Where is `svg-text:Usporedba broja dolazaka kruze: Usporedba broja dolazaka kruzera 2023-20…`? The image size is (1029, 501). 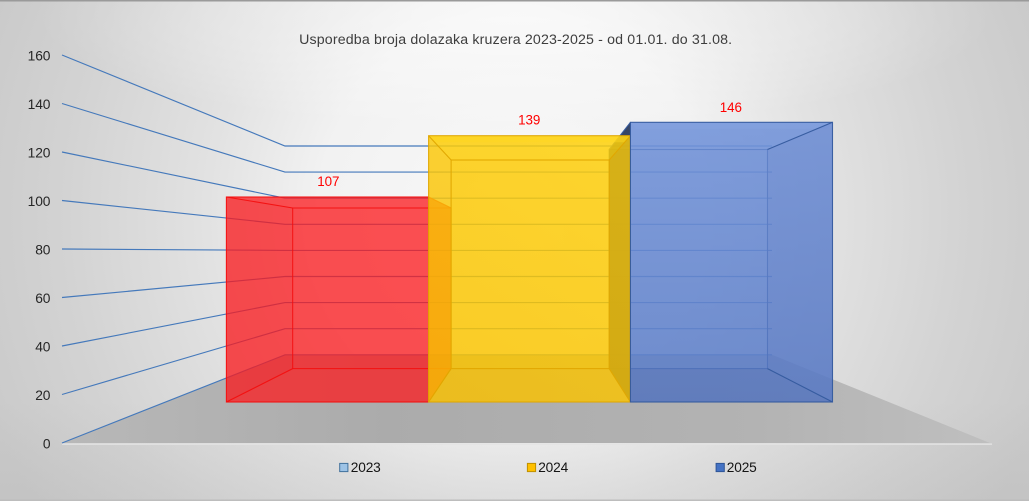
svg-text:Usporedba broja dolazaka kruze: Usporedba broja dolazaka kruzera 2023-20… is located at coordinates (515, 40).